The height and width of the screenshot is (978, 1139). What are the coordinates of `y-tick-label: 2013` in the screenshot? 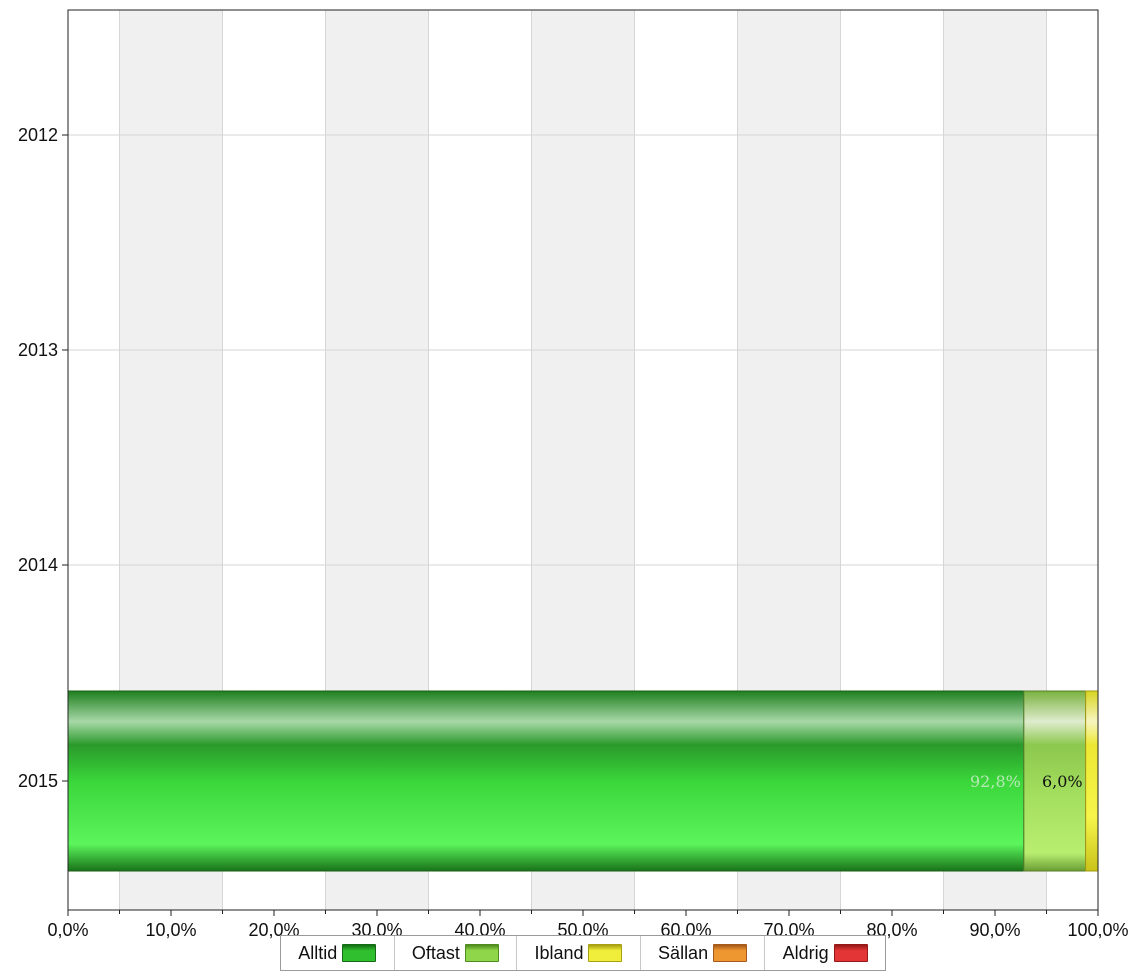 It's located at (38, 350).